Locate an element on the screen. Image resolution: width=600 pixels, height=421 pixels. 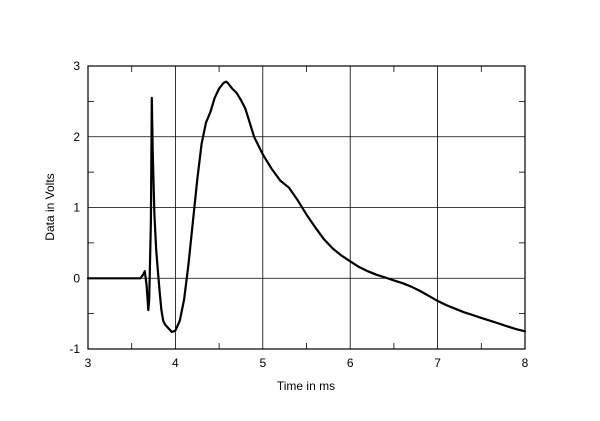
x-tick-label: 7 is located at coordinates (437, 363).